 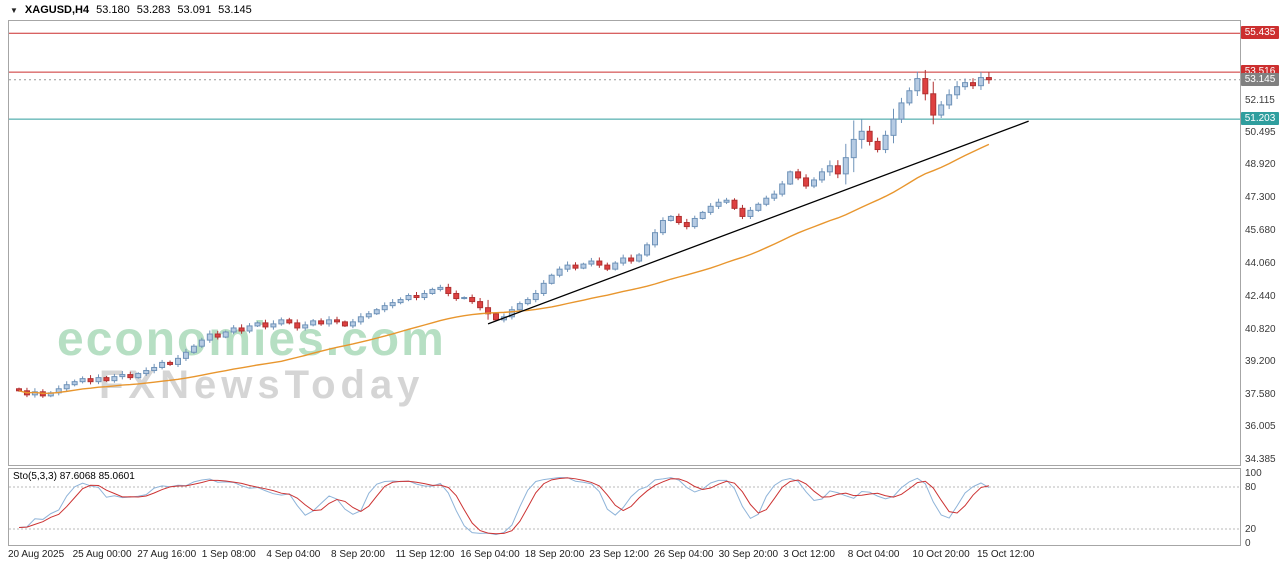 What do you see at coordinates (14, 10) in the screenshot?
I see `symbol-marker-icon: ▼` at bounding box center [14, 10].